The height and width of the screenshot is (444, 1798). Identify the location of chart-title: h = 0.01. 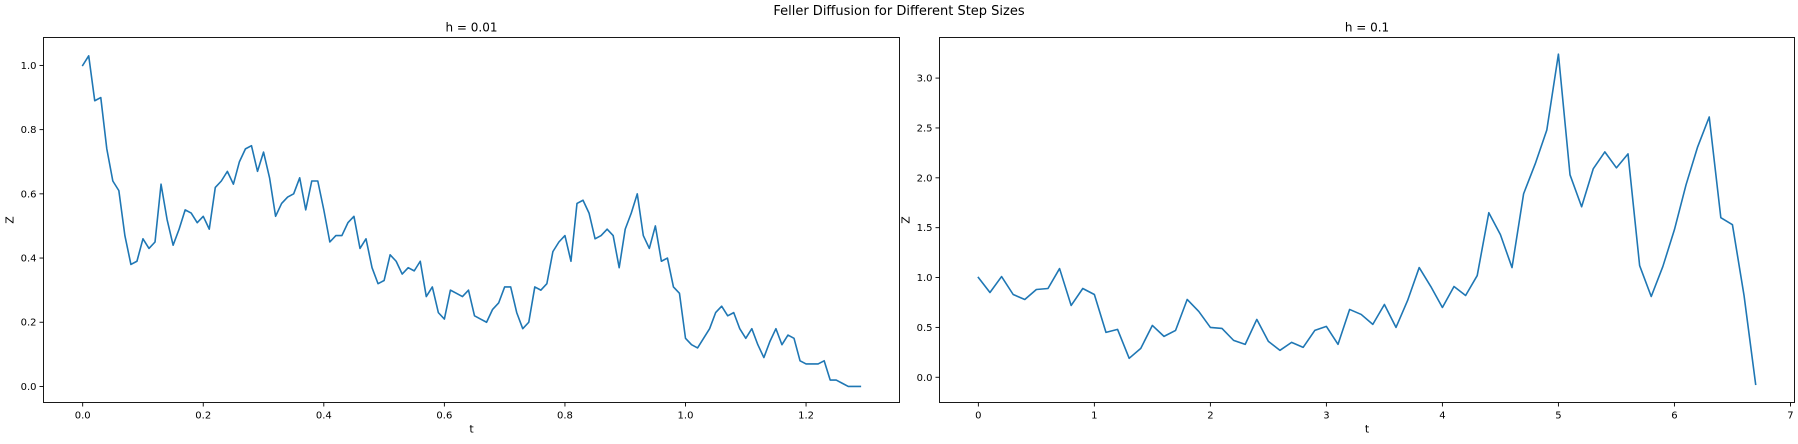
(471, 28).